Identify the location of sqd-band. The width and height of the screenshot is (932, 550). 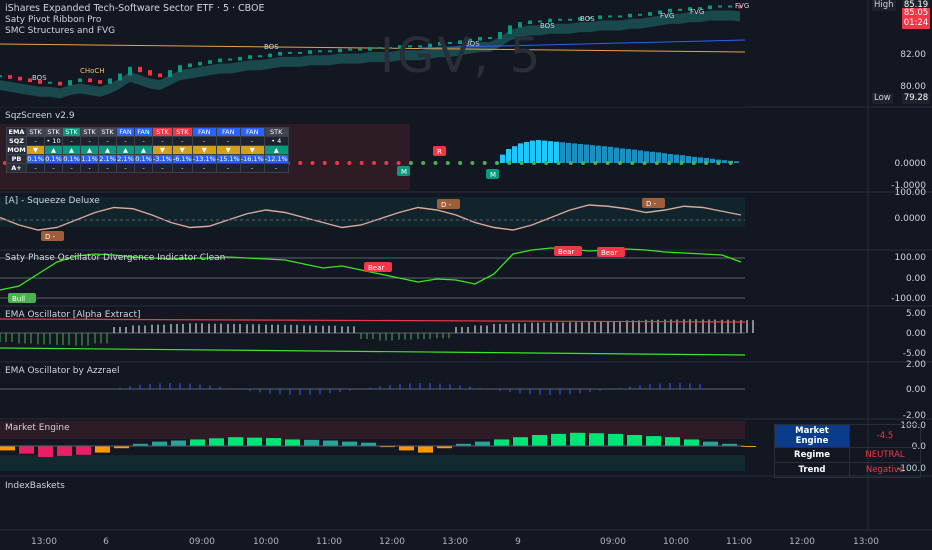
(372, 212).